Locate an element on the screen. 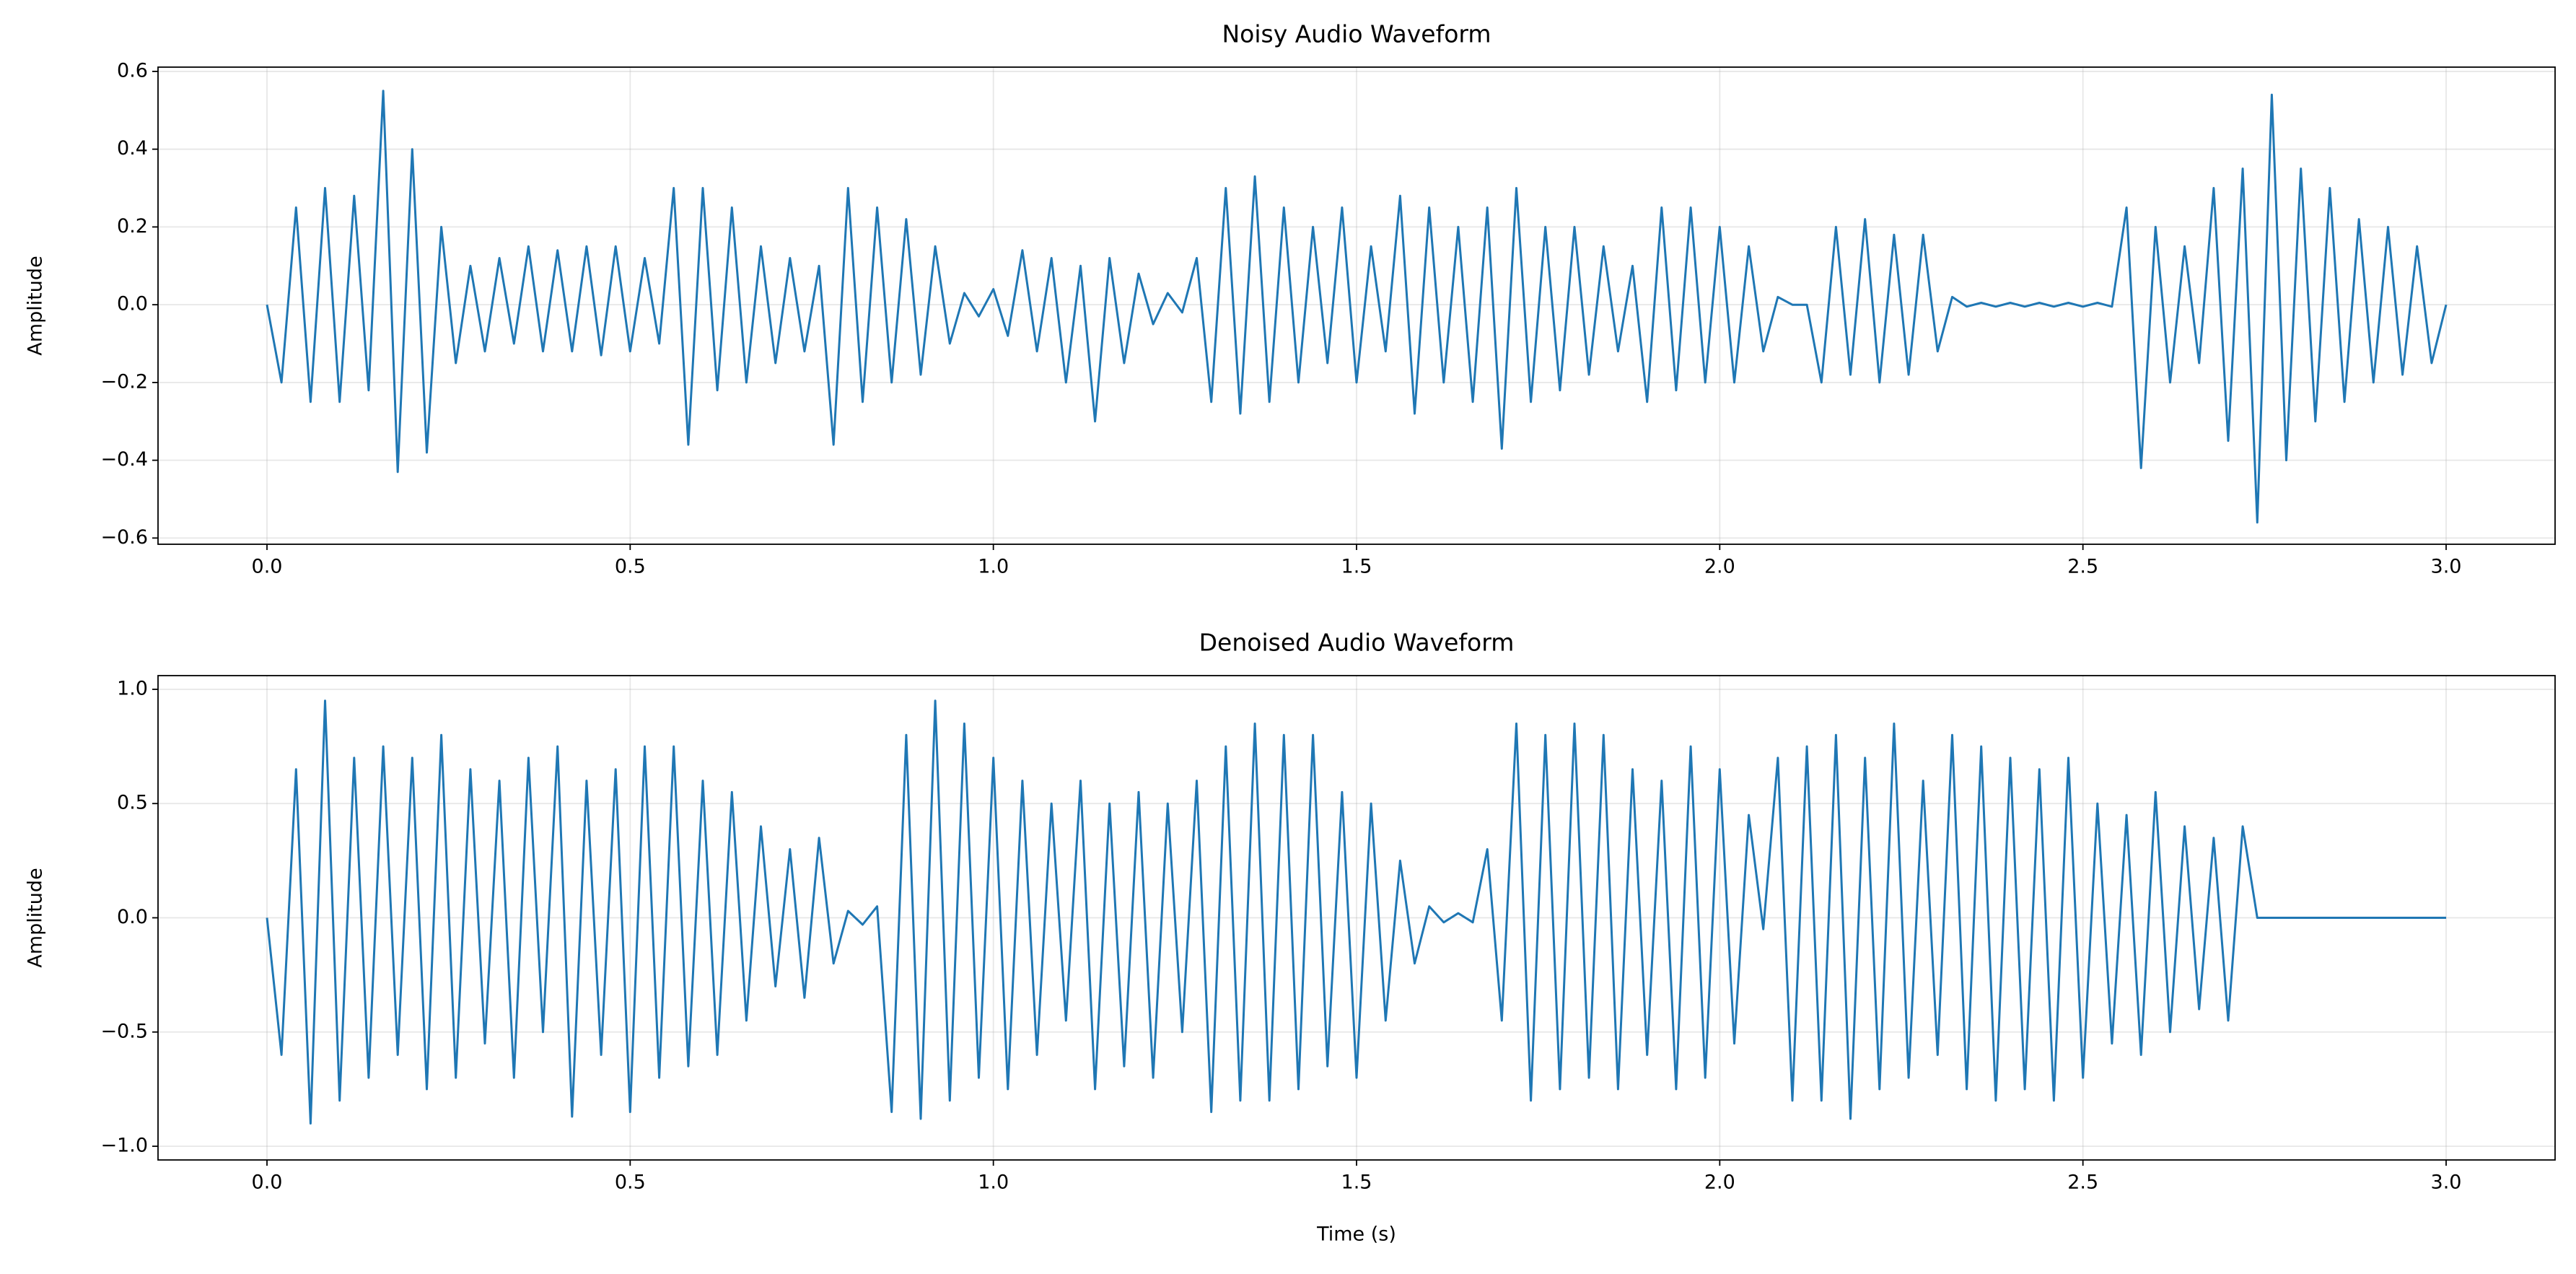  y-tick-label: 0.2 is located at coordinates (132, 226).